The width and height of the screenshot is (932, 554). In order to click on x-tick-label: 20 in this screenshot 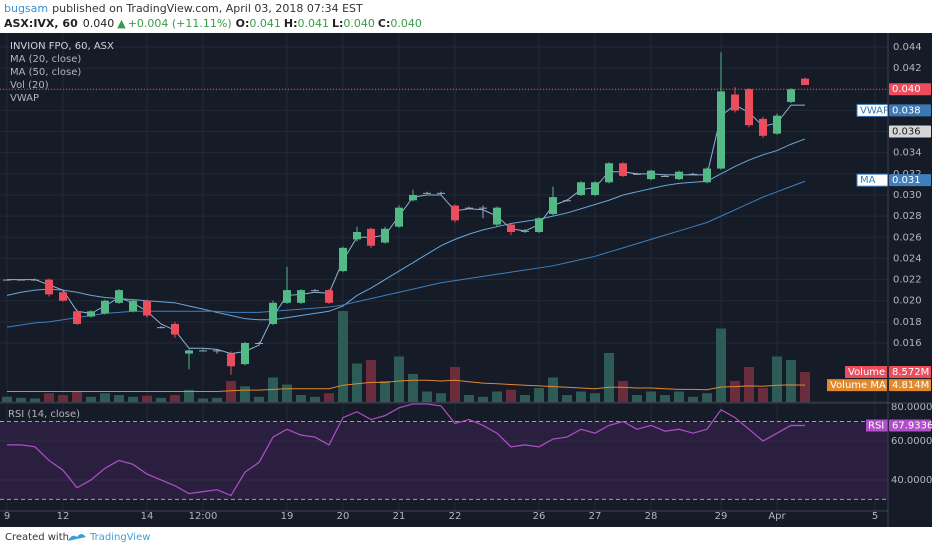, I will do `click(343, 516)`.